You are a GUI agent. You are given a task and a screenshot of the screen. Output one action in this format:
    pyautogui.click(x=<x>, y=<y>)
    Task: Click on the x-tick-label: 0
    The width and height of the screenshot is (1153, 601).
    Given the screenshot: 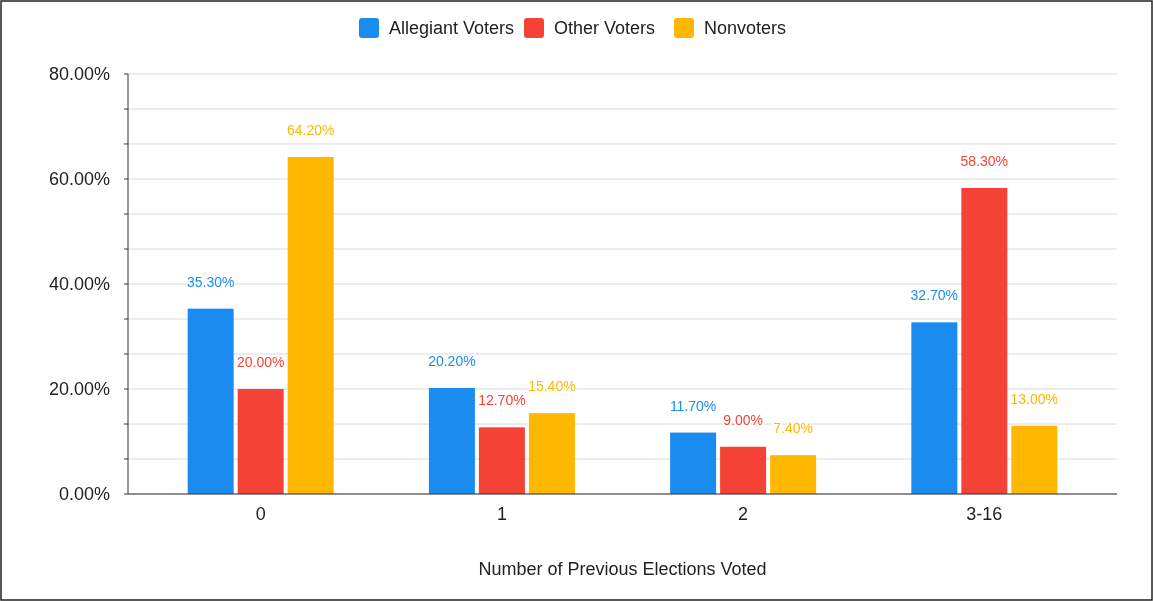 What is the action you would take?
    pyautogui.click(x=260, y=514)
    